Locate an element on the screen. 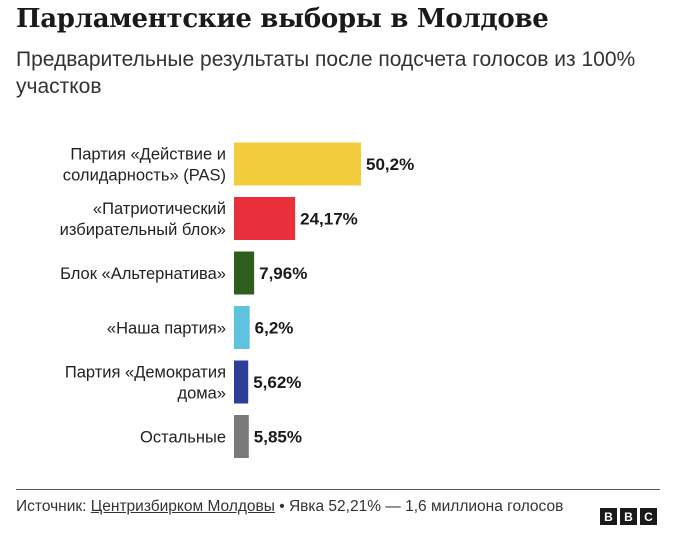 This screenshot has height=551, width=683. category-label-line: Партия «Действие и is located at coordinates (148, 155).